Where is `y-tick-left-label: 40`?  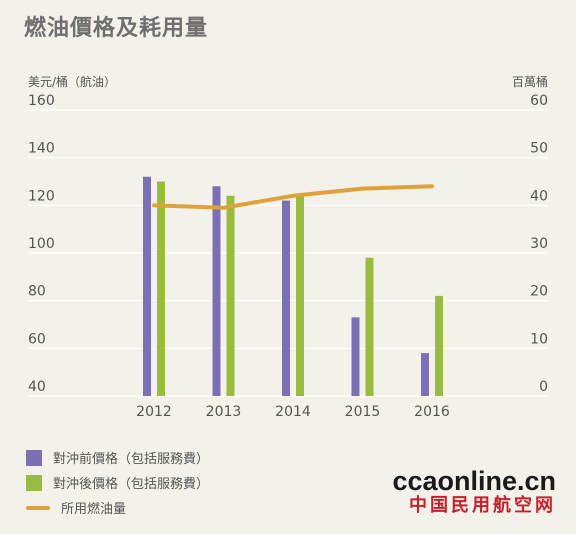 y-tick-left-label: 40 is located at coordinates (37, 387).